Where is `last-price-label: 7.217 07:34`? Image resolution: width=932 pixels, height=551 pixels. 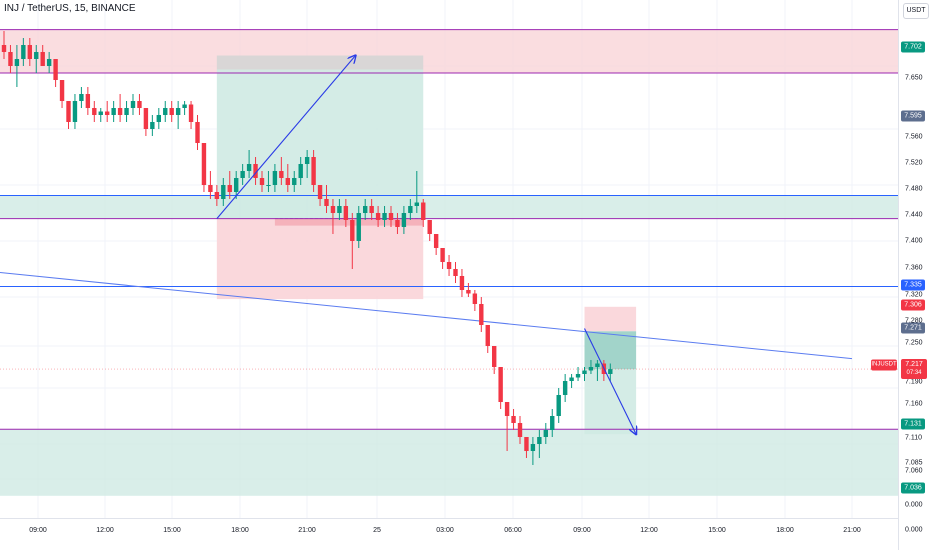 last-price-label: 7.217 07:34 is located at coordinates (914, 369).